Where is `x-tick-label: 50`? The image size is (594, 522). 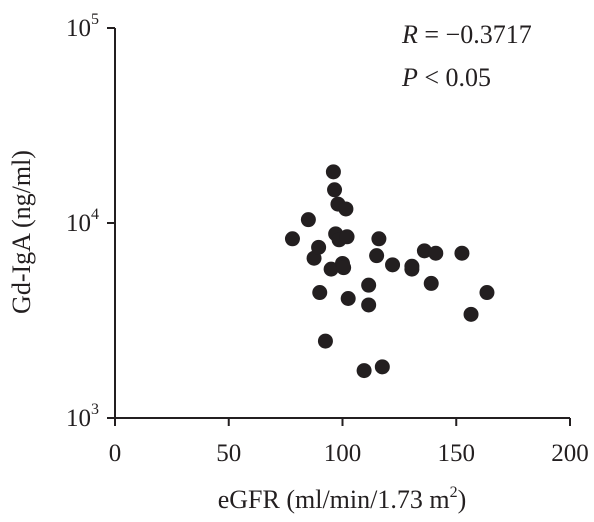
x-tick-label: 50 is located at coordinates (228, 453).